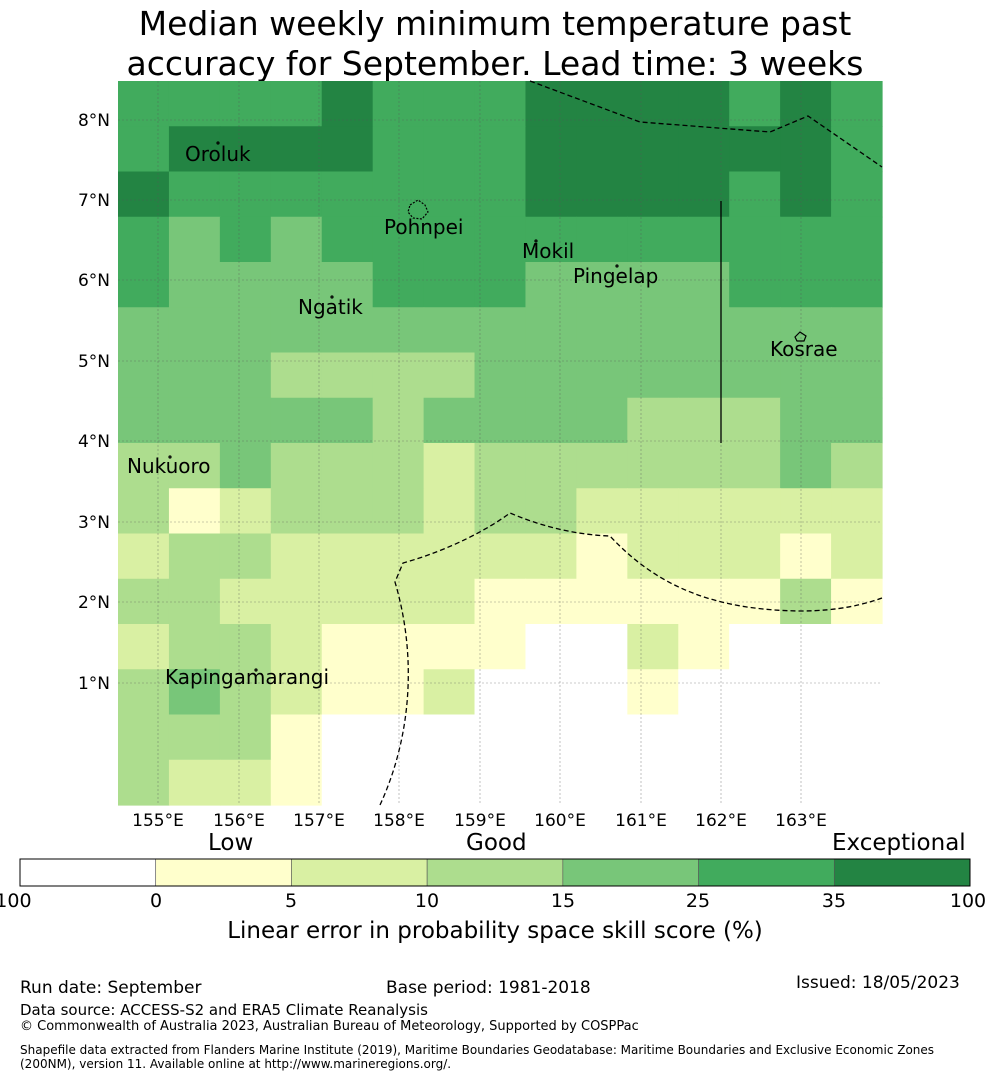 The width and height of the screenshot is (990, 1080). I want to click on legend-category-exceptional: Exceptional, so click(899, 843).